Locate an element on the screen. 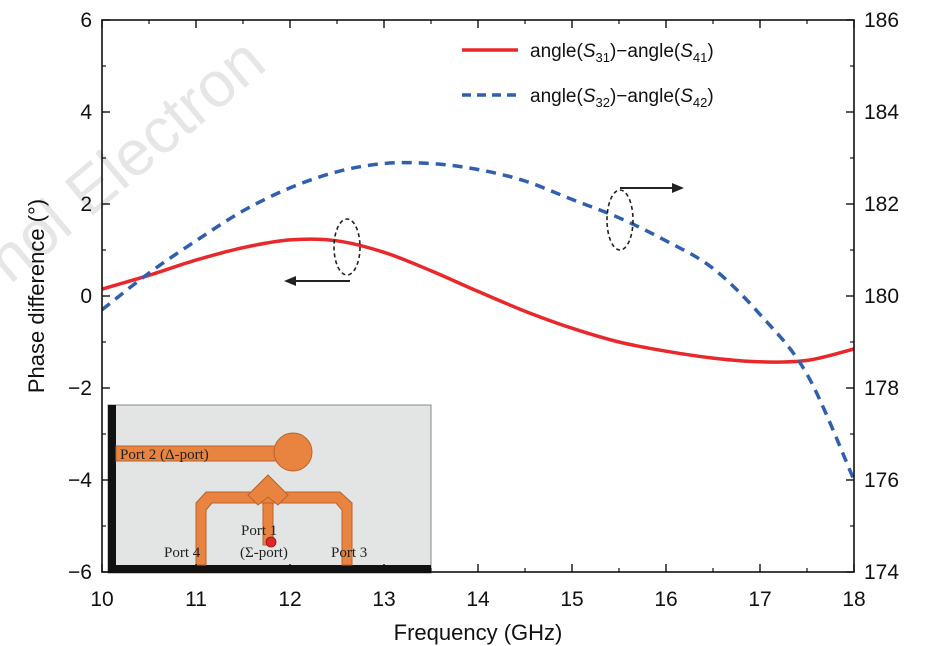 This screenshot has height=646, width=927. y2-tick-label: 178 is located at coordinates (881, 388).